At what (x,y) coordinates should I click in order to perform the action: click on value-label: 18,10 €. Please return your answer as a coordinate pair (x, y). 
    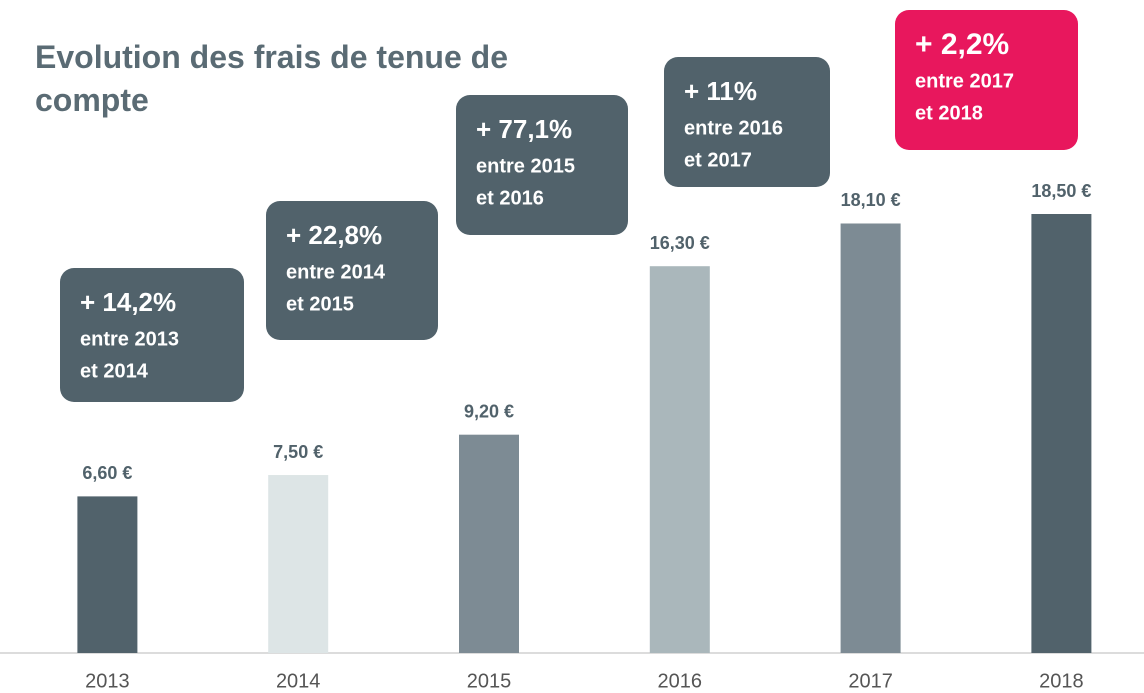
    Looking at the image, I should click on (871, 200).